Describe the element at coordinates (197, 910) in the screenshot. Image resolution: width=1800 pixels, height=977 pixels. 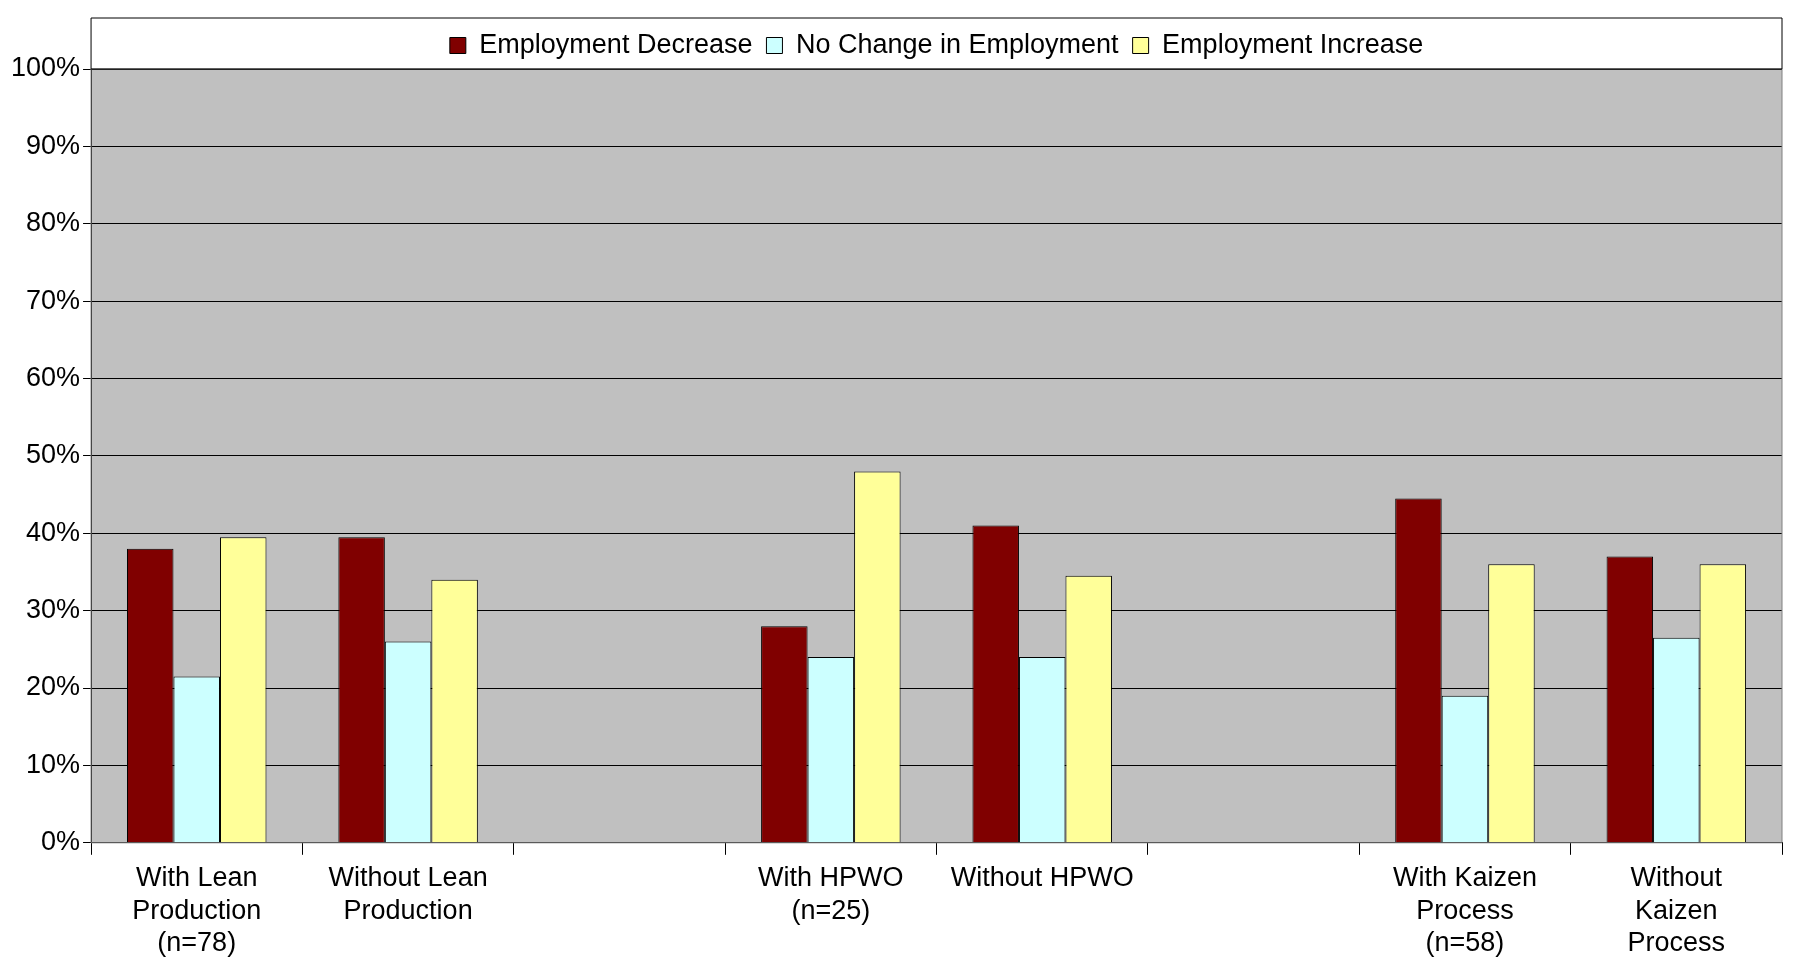
I see `x-tick-label: With Lean Production (n=78)` at that location.